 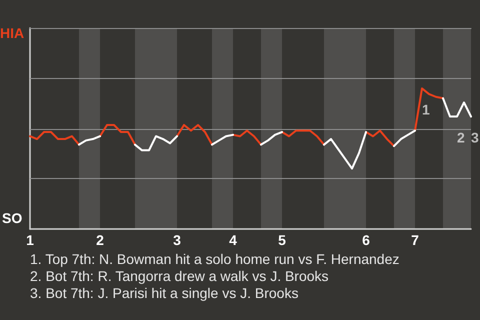 I want to click on annotation: 1, so click(x=426, y=109).